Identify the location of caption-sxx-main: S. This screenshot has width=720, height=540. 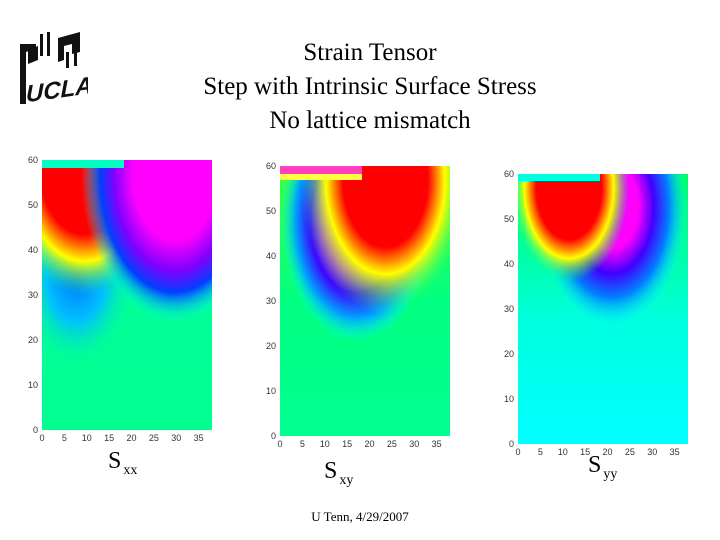
(115, 461).